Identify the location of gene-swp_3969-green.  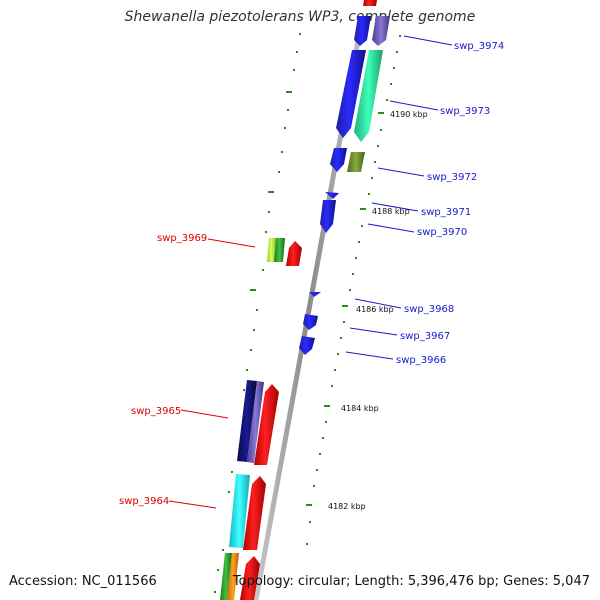
(279, 250).